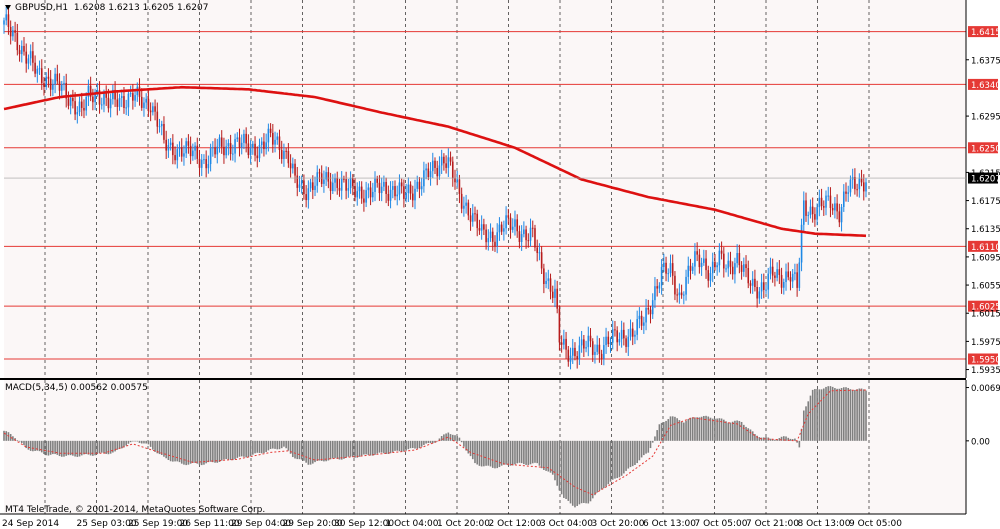 The image size is (1000, 529). Describe the element at coordinates (158, 524) in the screenshot. I see `x-tick-label: 25 Sep 19:00` at that location.